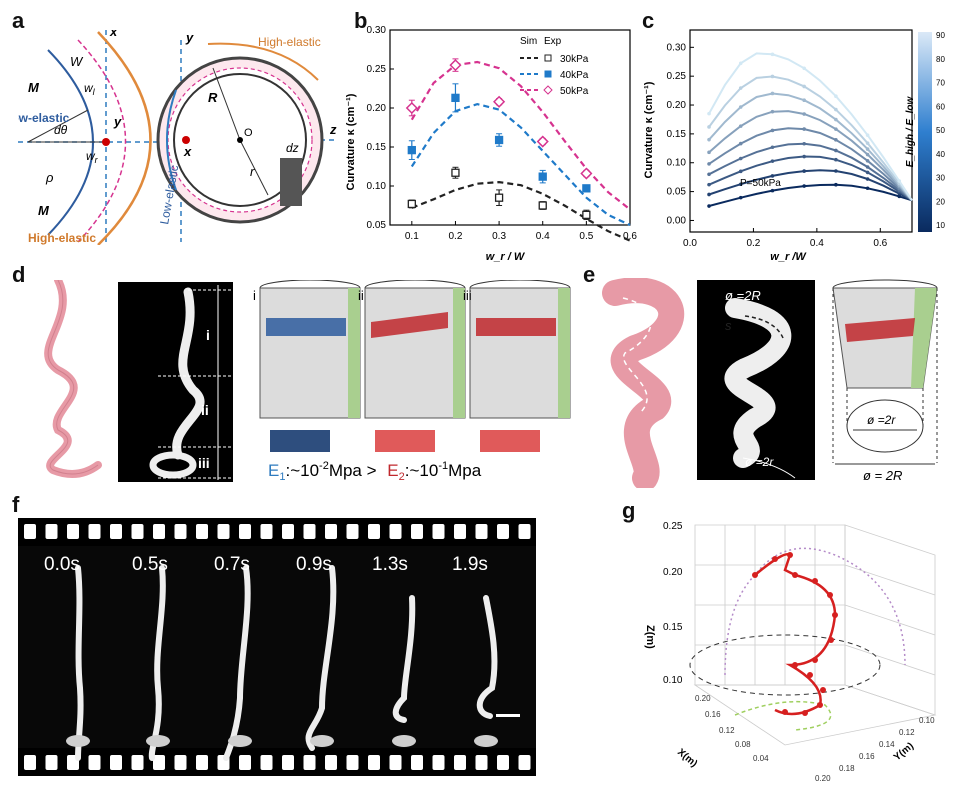 This screenshot has height=794, width=960. What do you see at coordinates (687, 758) in the screenshot?
I see `g-xlabel: X(m)` at bounding box center [687, 758].